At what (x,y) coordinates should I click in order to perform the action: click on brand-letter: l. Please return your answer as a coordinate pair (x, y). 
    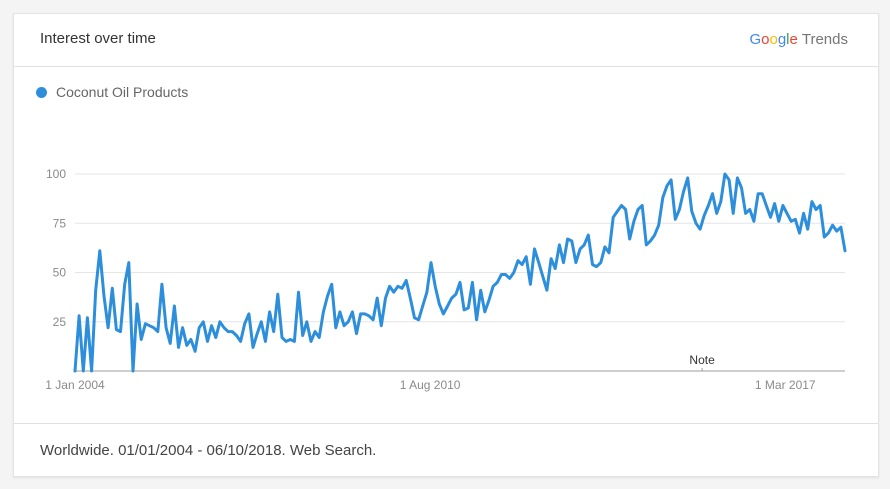
    Looking at the image, I should click on (788, 39).